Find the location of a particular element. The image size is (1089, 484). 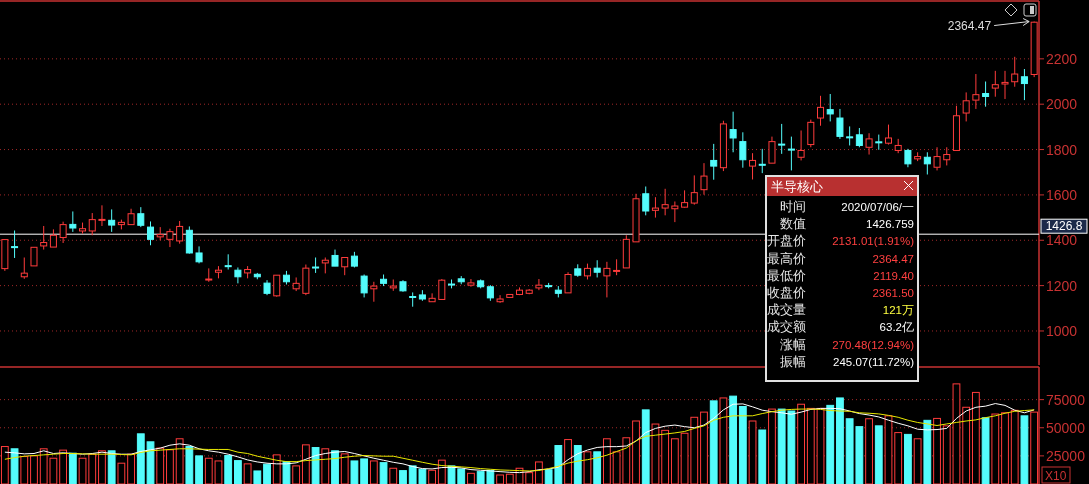

y-tick-label: 2000 is located at coordinates (1062, 104).